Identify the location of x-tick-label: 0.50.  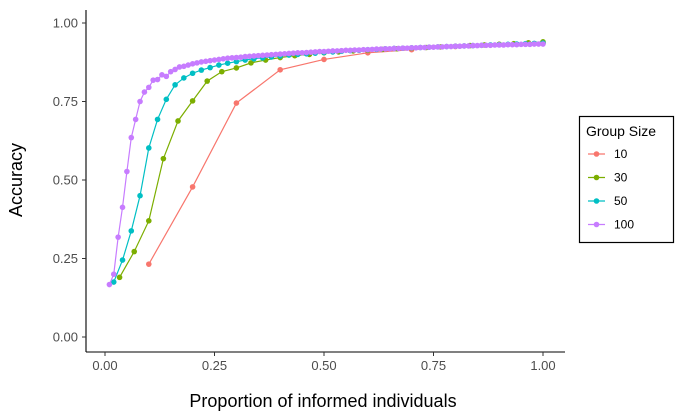
(323, 365).